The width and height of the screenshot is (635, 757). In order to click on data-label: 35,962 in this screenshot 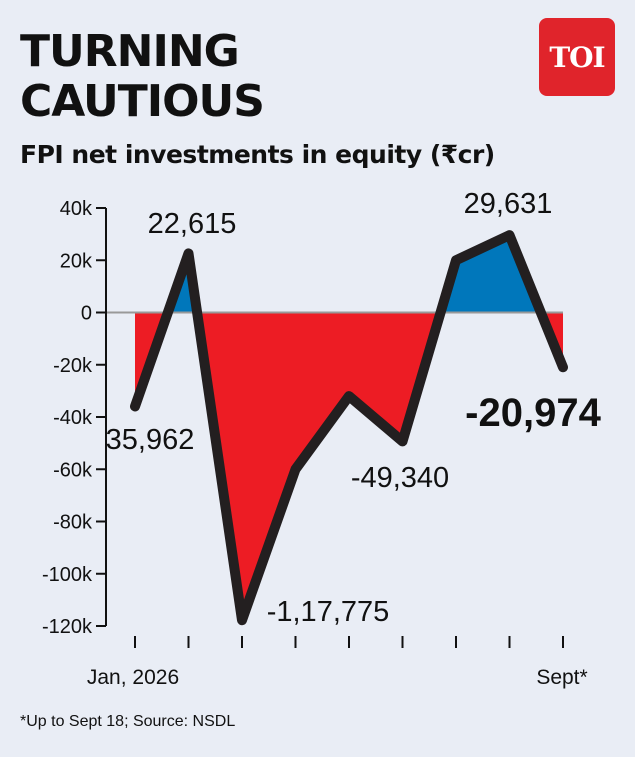, I will do `click(150, 440)`.